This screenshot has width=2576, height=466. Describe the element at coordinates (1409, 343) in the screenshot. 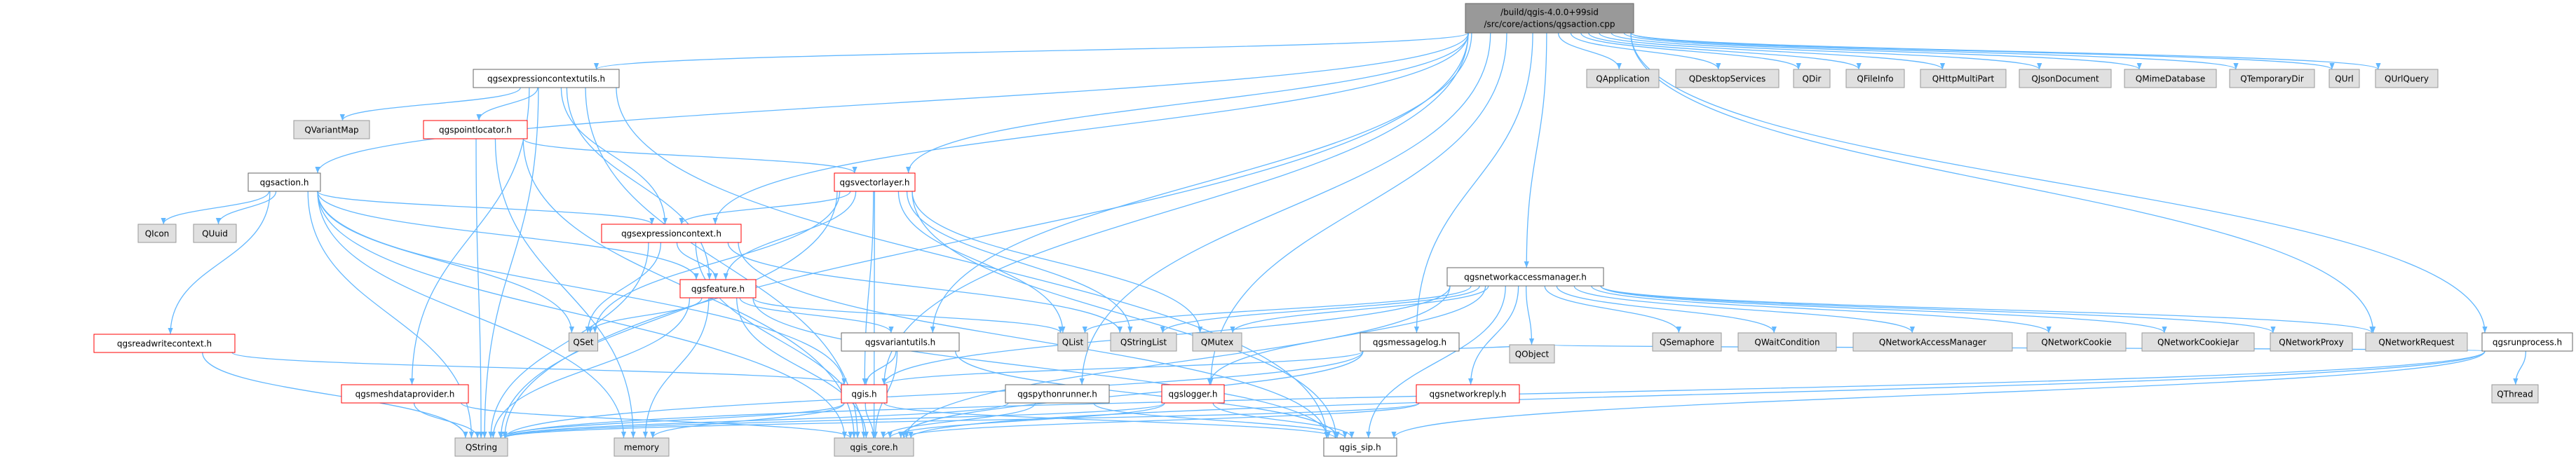

I see `node-label: qgsmessagelog.h` at that location.